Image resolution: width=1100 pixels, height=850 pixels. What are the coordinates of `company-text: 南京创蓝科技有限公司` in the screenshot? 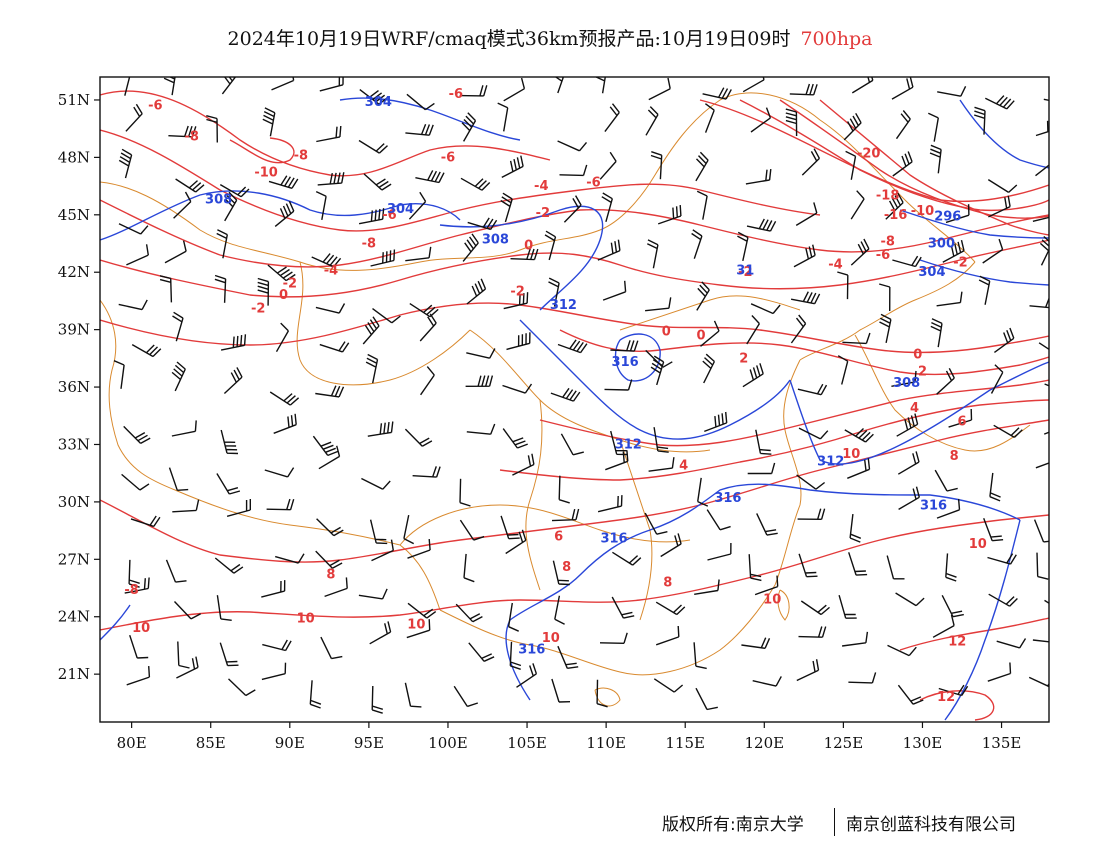 It's located at (931, 825).